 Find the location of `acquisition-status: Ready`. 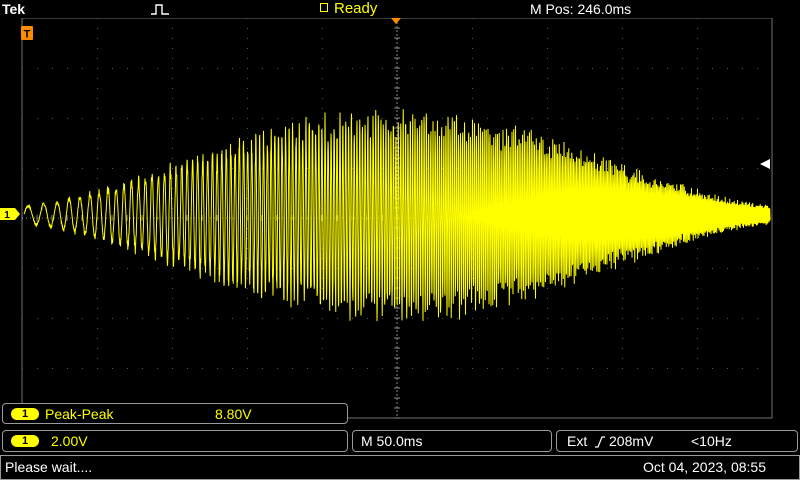

acquisition-status: Ready is located at coordinates (356, 8).